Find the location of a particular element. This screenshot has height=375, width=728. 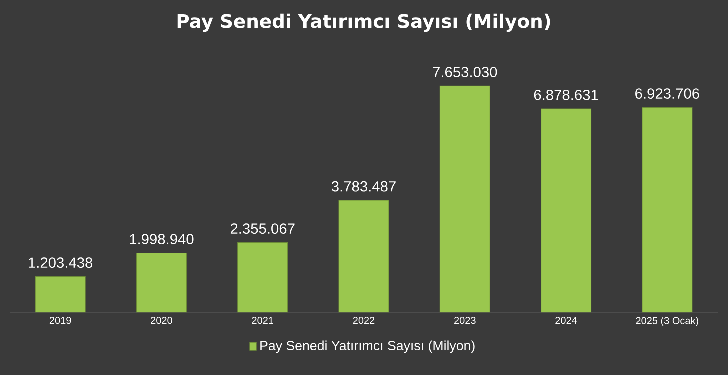

data-label: 3.783.487 is located at coordinates (364, 186).